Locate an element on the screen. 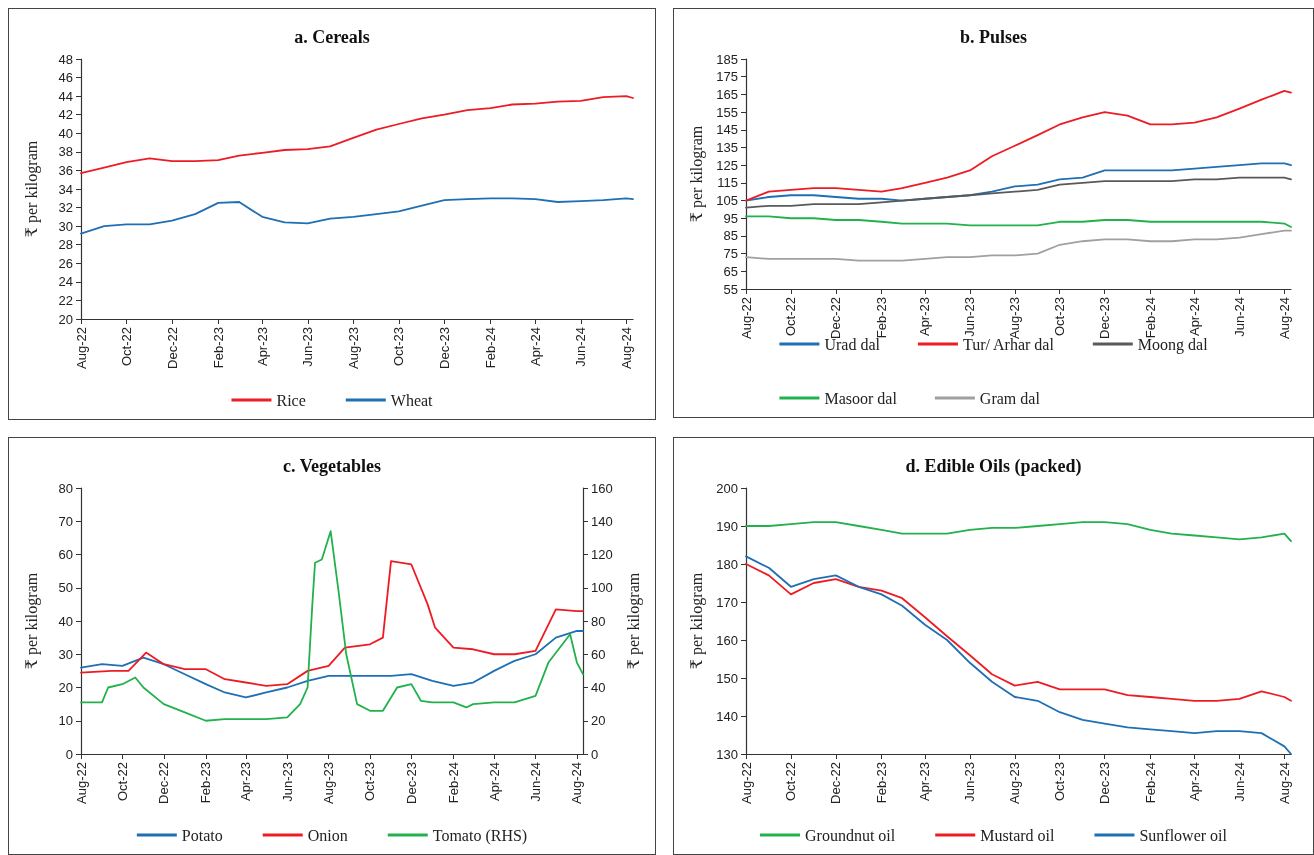 The image size is (1314, 855). y-tick-label: 75 is located at coordinates (730, 254).